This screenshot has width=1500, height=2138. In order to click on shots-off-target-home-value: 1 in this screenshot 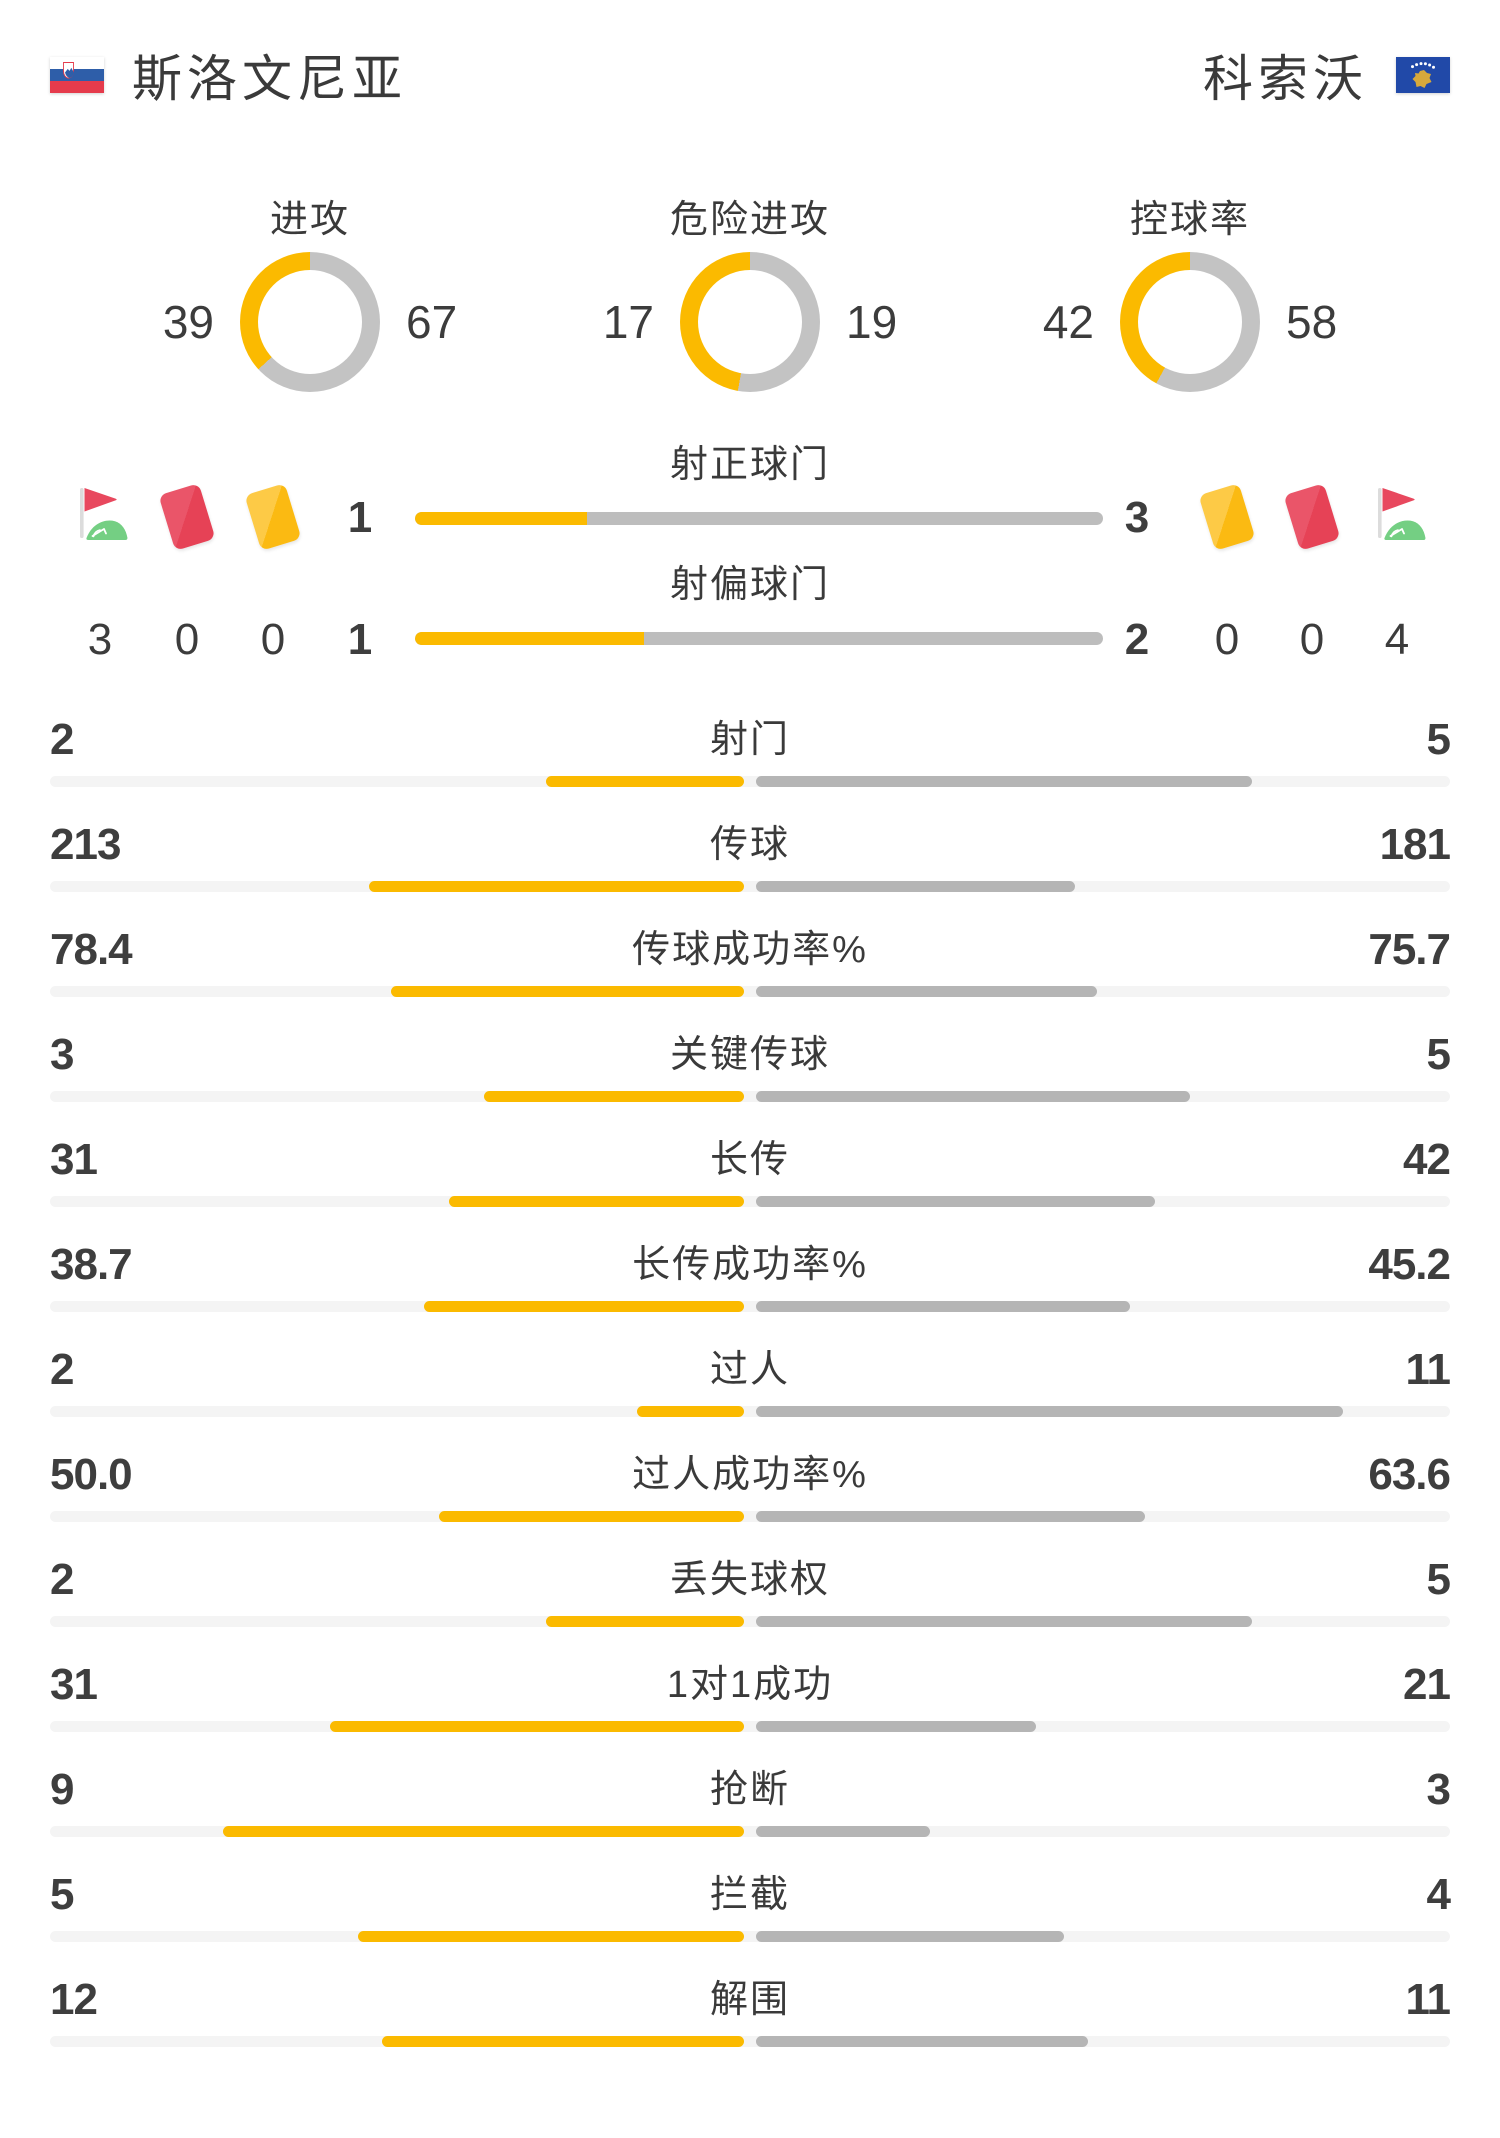, I will do `click(360, 639)`.